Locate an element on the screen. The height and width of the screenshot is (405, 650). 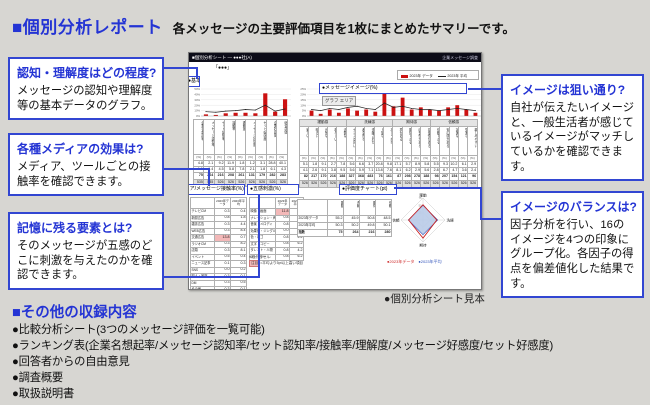
callout-title: 各種メディアの効果は? is located at coordinates (80, 149).